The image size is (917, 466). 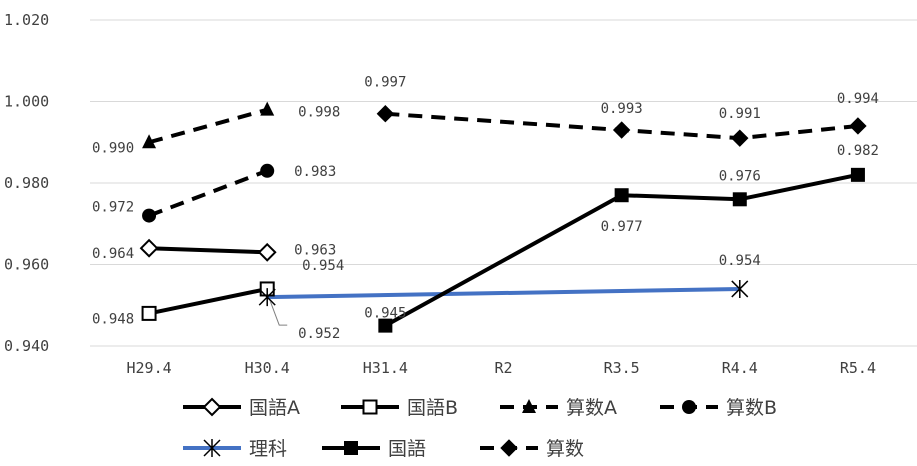 I want to click on data-label: 0.963, so click(x=315, y=250).